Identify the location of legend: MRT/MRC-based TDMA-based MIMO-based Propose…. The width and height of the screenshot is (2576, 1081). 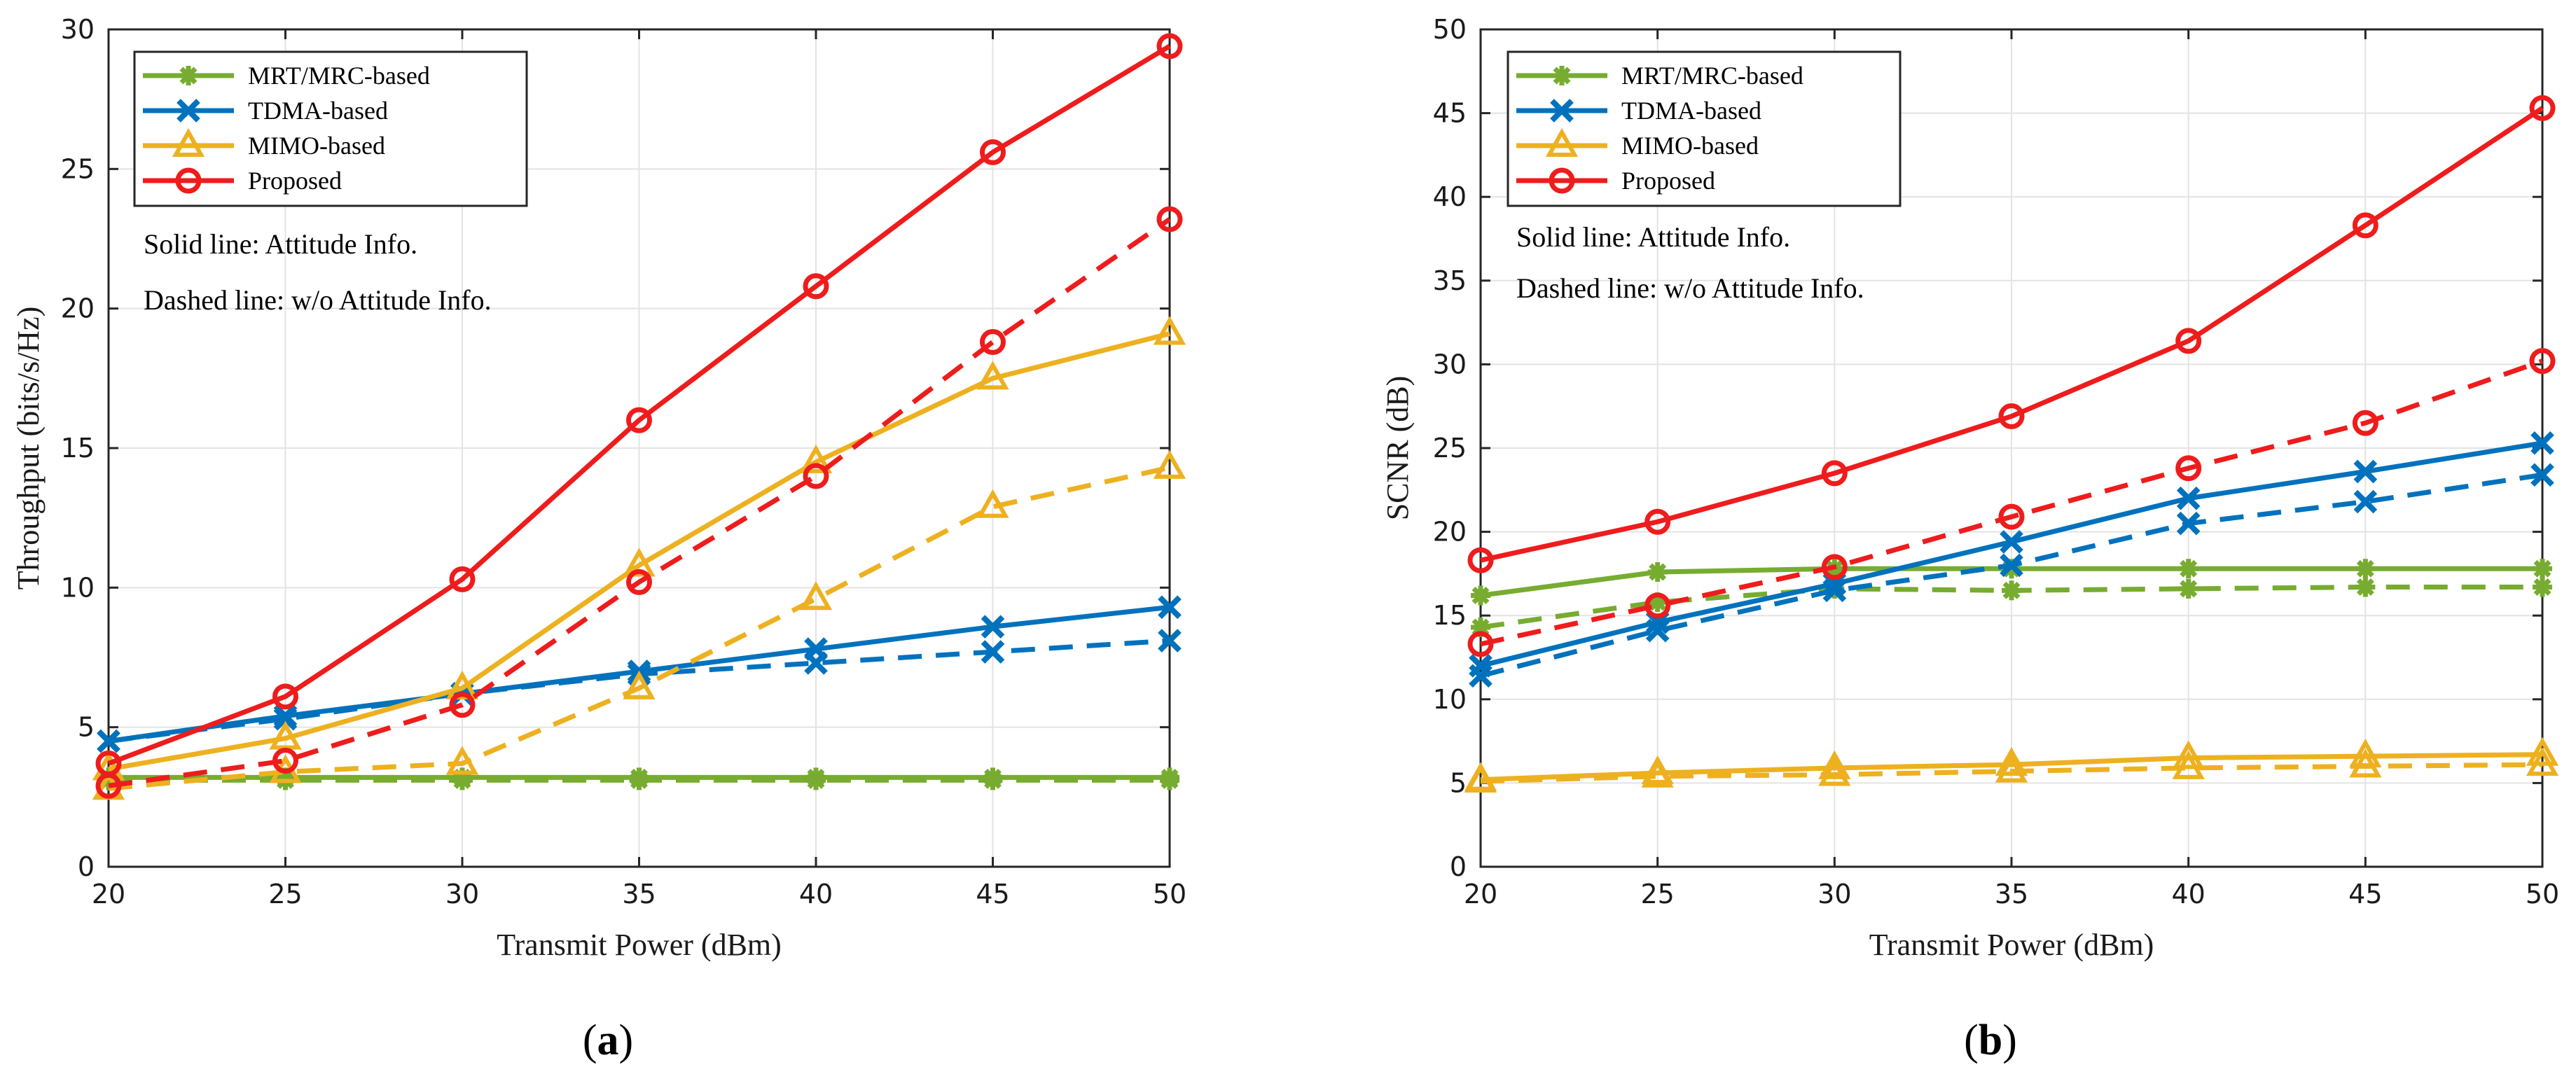
(330, 128).